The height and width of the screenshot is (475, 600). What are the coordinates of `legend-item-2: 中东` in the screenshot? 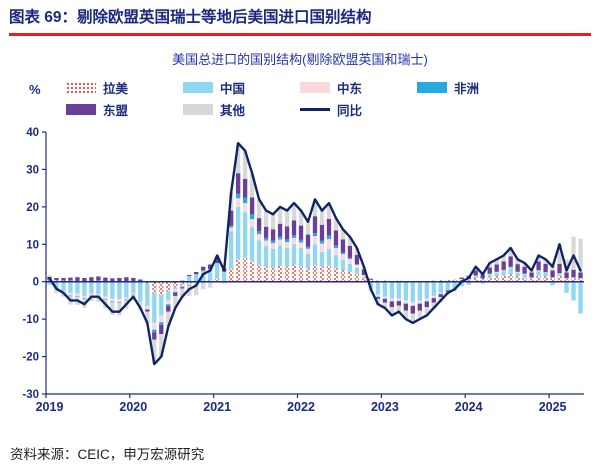 It's located at (358, 87).